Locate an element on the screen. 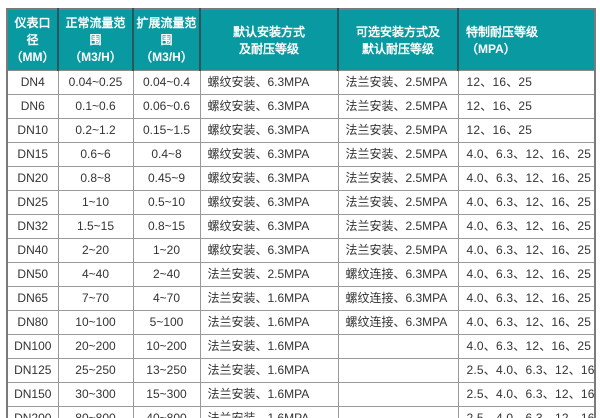  cell-diameter: DN150 is located at coordinates (32, 394).